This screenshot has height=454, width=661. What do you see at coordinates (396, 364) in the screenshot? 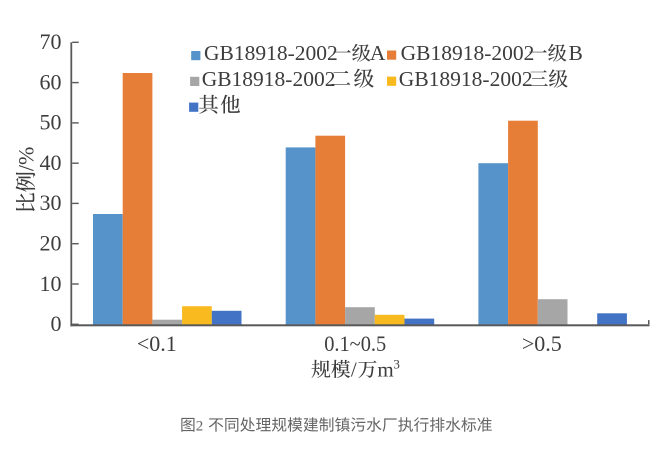
I see `svg-text: 3` at bounding box center [396, 364].